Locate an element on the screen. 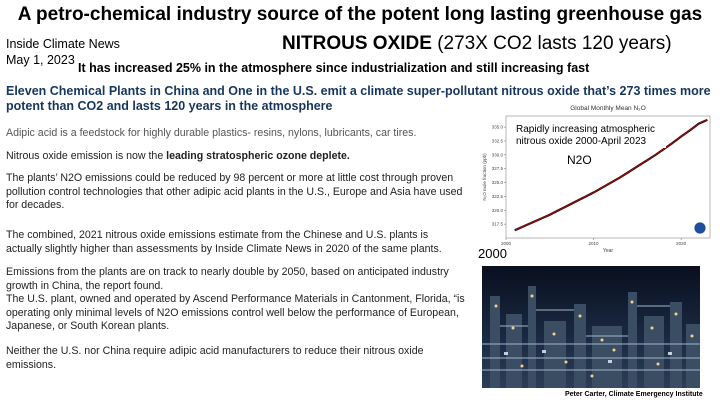 The height and width of the screenshot is (405, 720). series-monthly-line is located at coordinates (611, 175).